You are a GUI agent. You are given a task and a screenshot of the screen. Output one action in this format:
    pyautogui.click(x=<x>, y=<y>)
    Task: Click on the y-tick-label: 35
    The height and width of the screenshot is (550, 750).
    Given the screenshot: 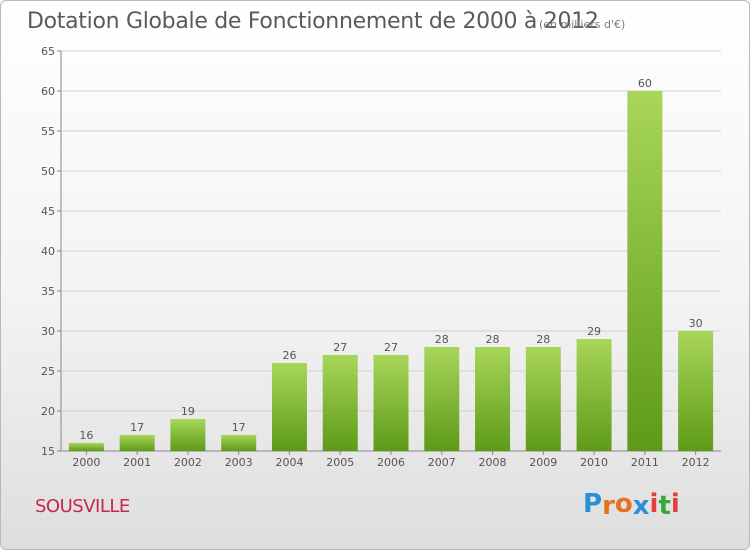 What is the action you would take?
    pyautogui.click(x=48, y=291)
    